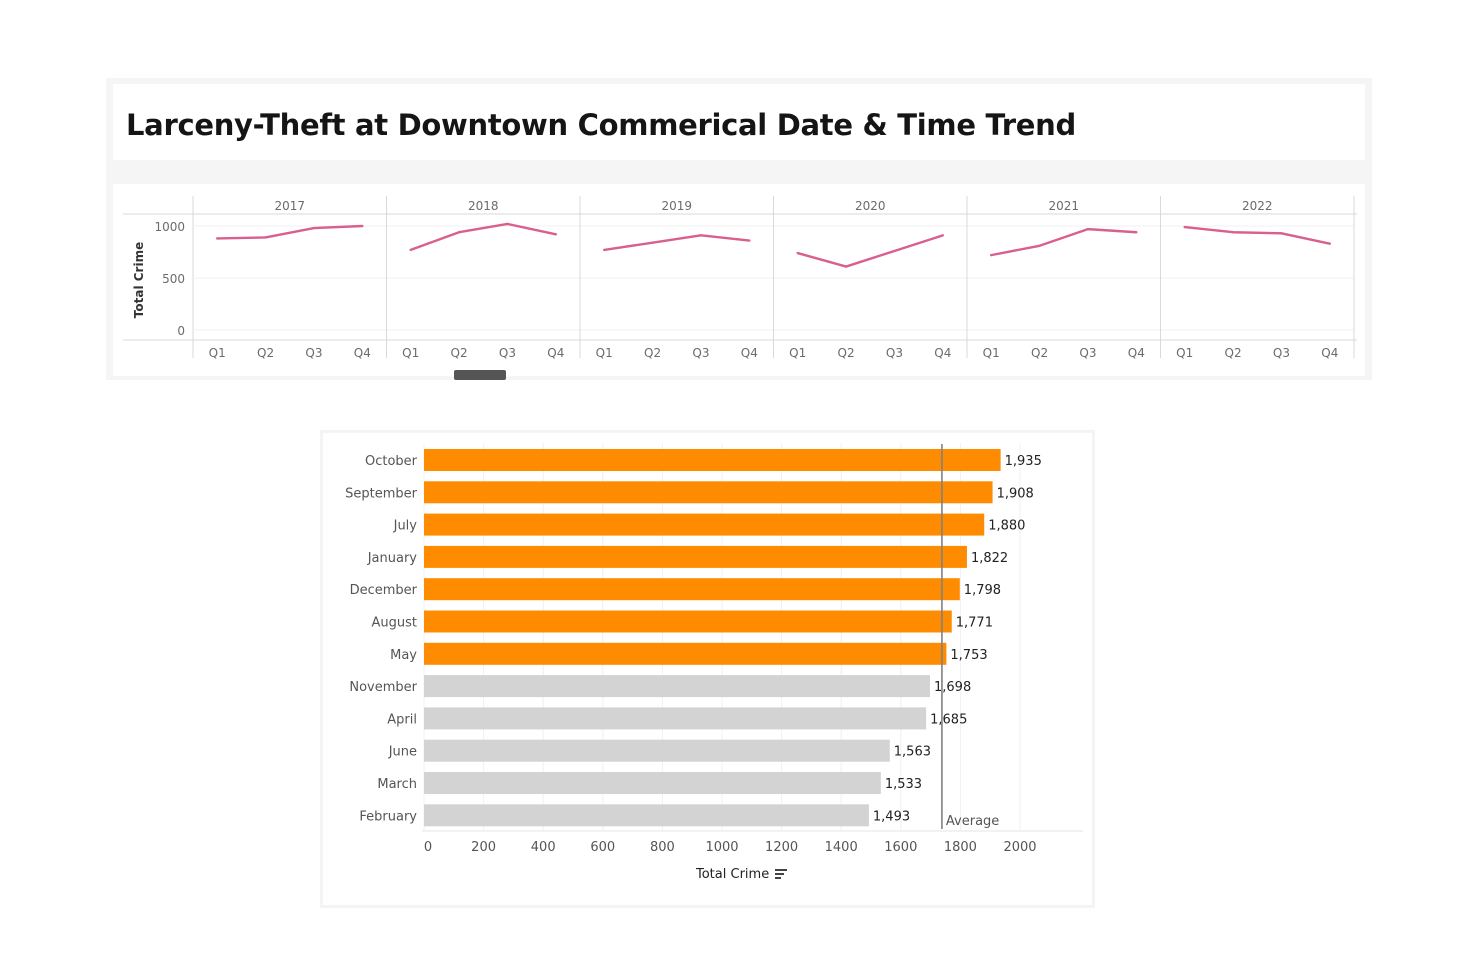  I want to click on year-header-2019: 2019, so click(676, 206).